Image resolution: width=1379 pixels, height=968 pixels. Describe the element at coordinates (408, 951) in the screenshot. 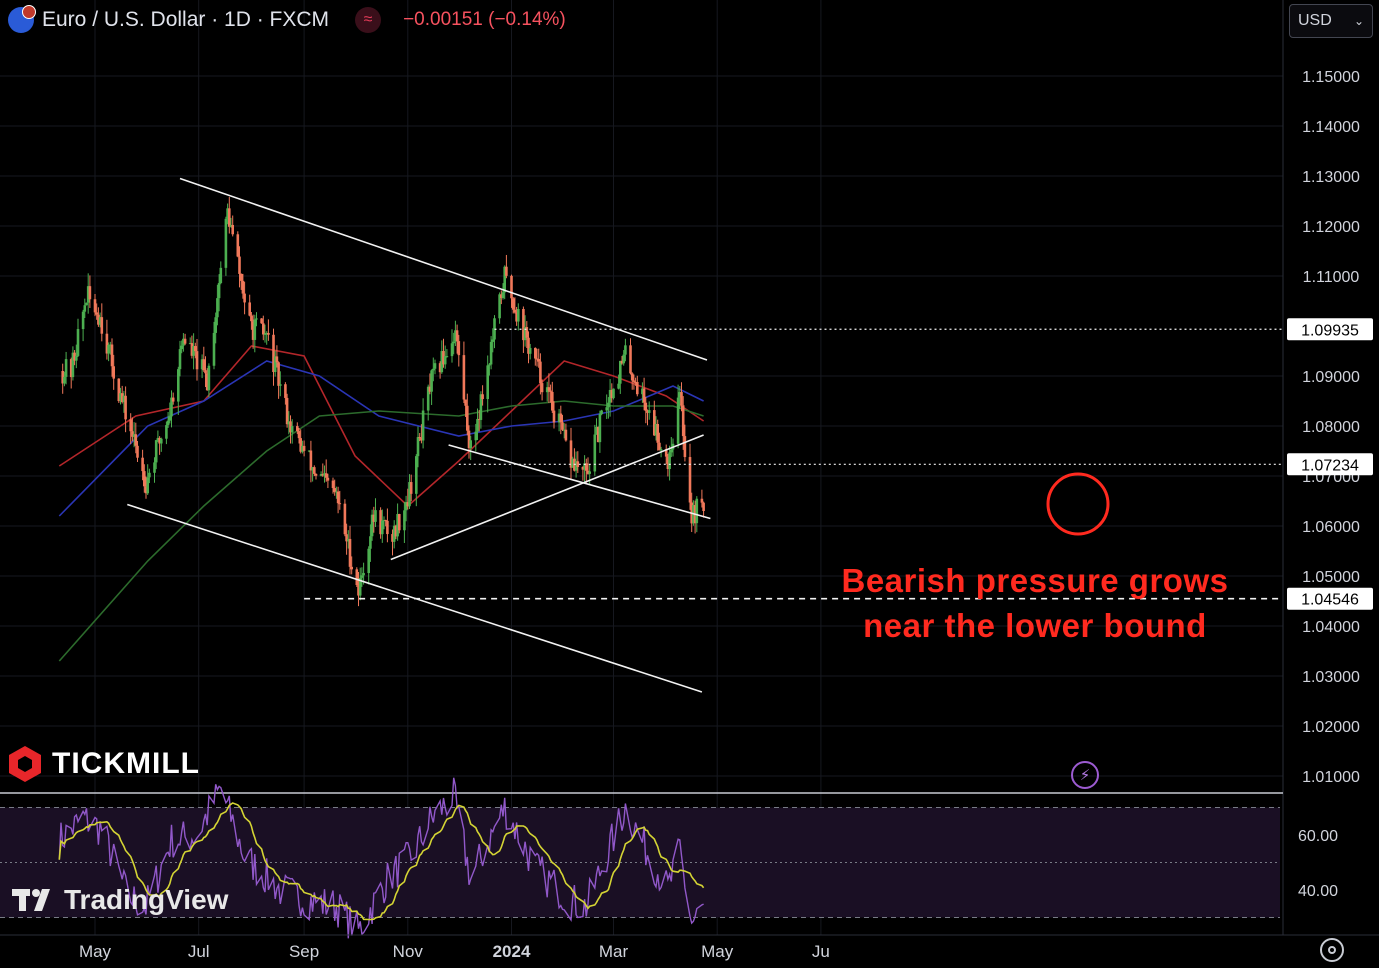

I see `x-tick-label: Nov` at that location.